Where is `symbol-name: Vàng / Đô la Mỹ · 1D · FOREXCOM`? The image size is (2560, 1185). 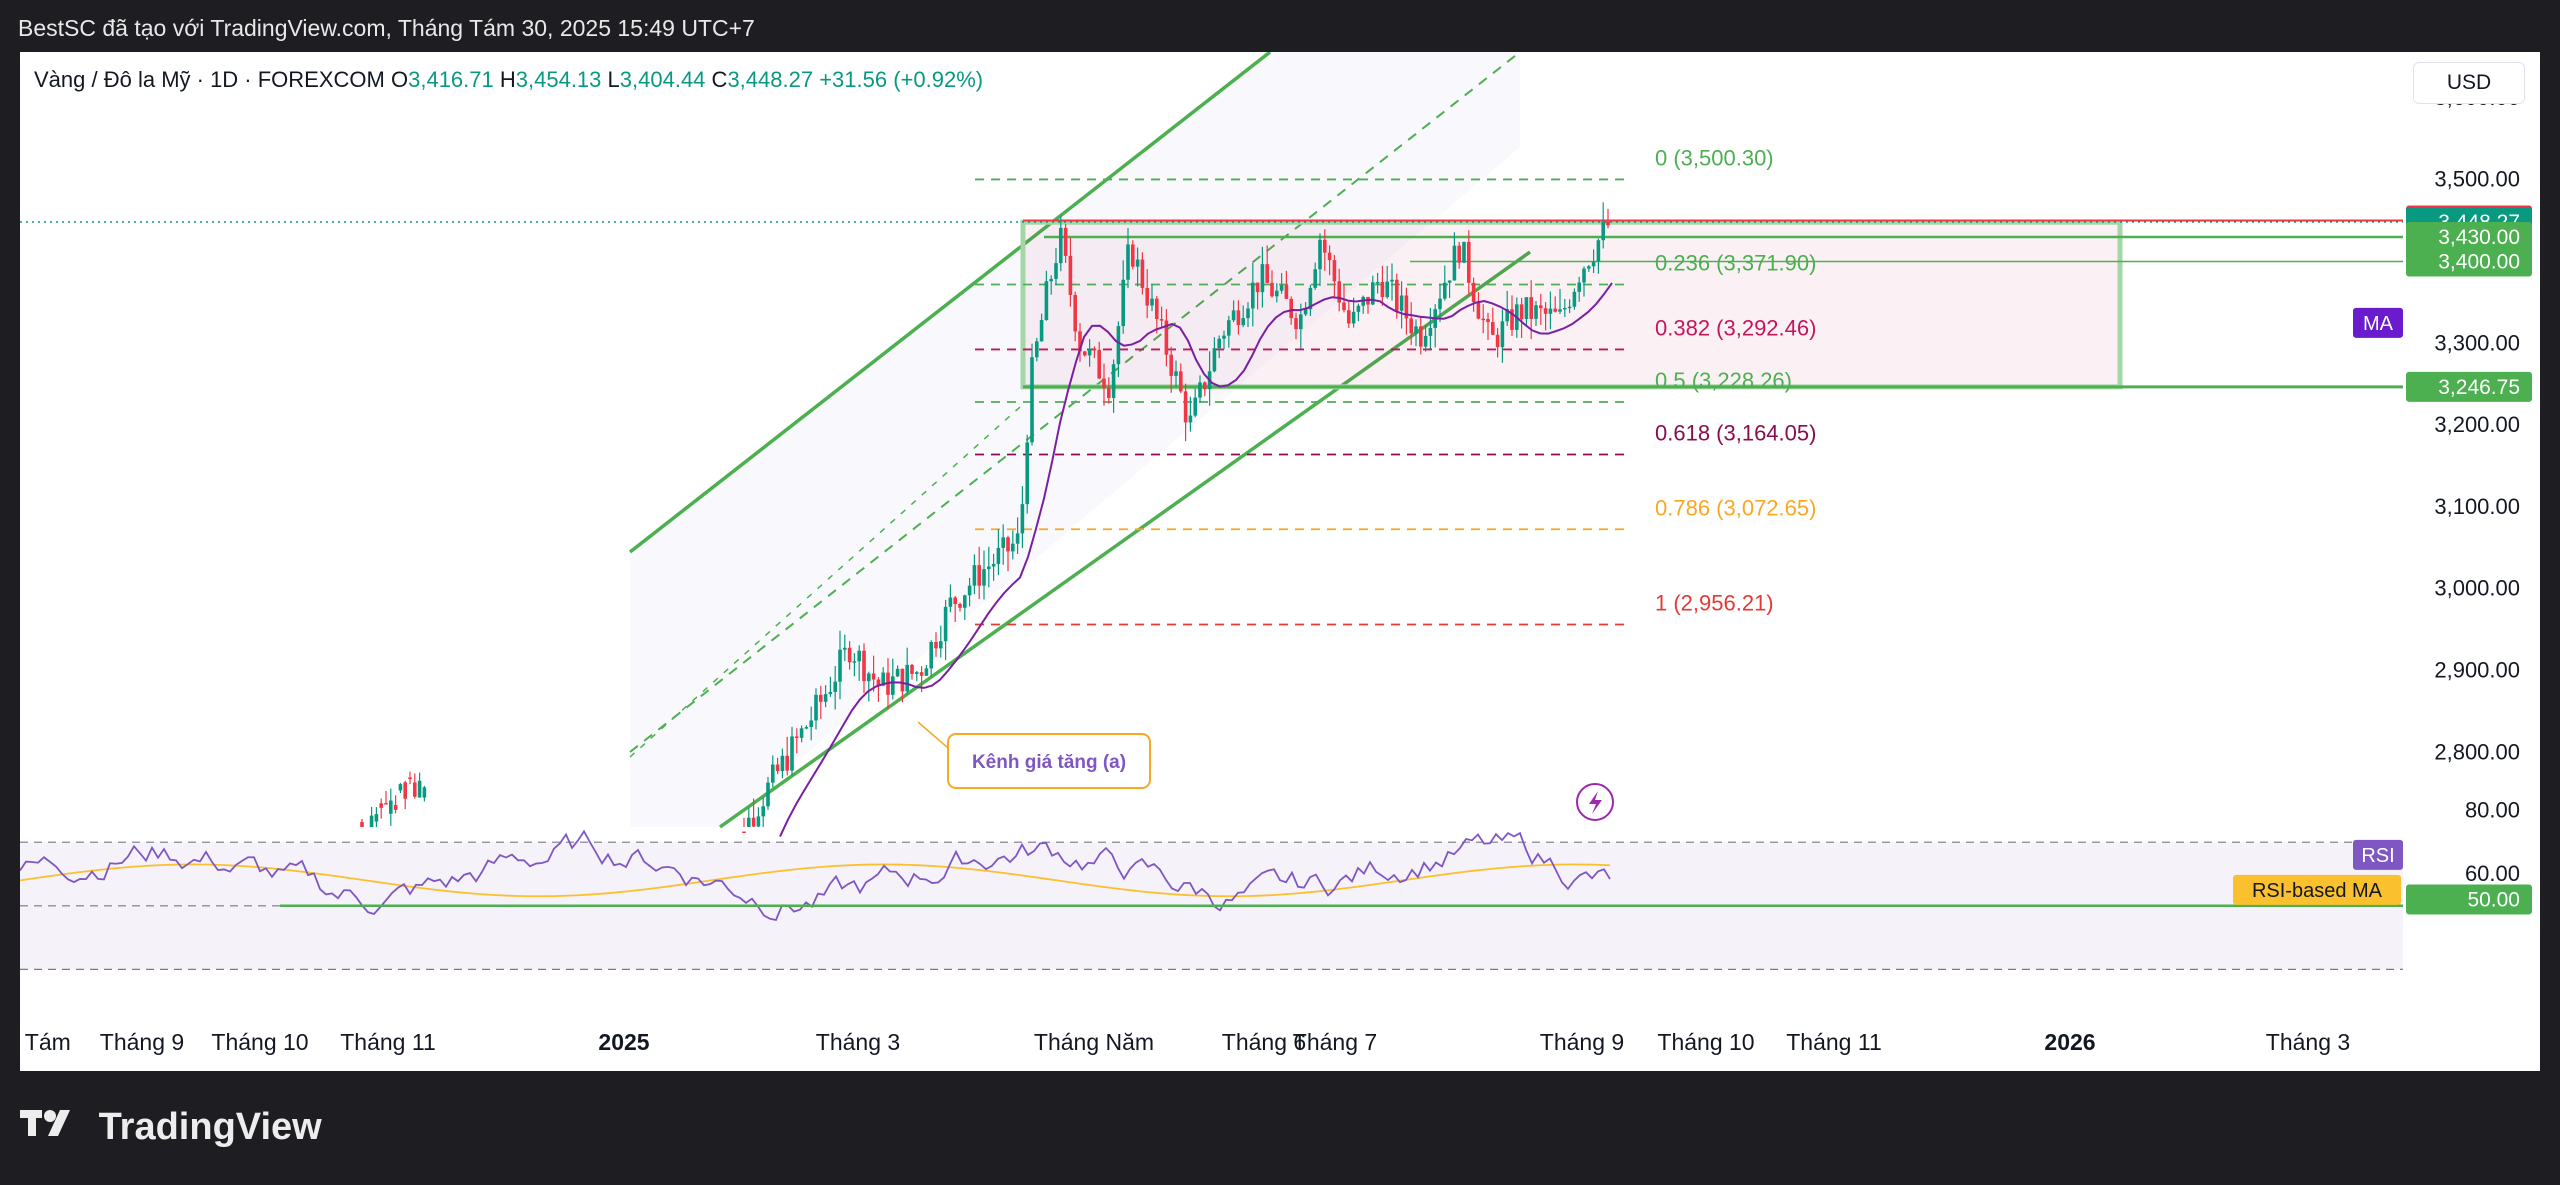 symbol-name: Vàng / Đô la Mỹ · 1D · FOREXCOM is located at coordinates (209, 79).